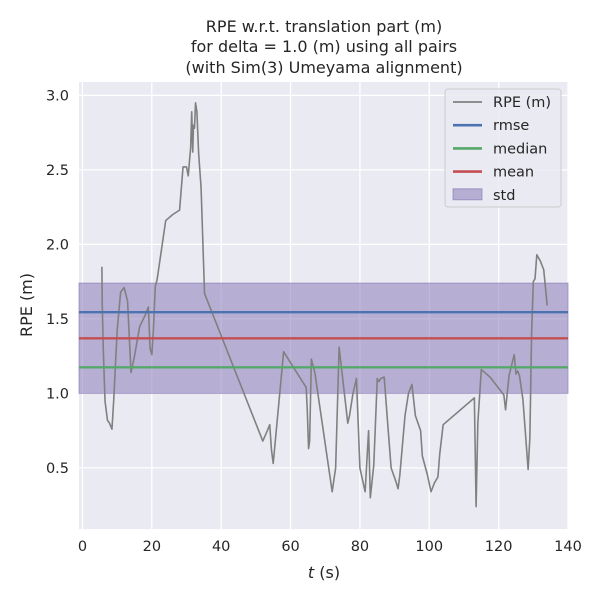  What do you see at coordinates (429, 547) in the screenshot?
I see `x-tick-label: 100` at bounding box center [429, 547].